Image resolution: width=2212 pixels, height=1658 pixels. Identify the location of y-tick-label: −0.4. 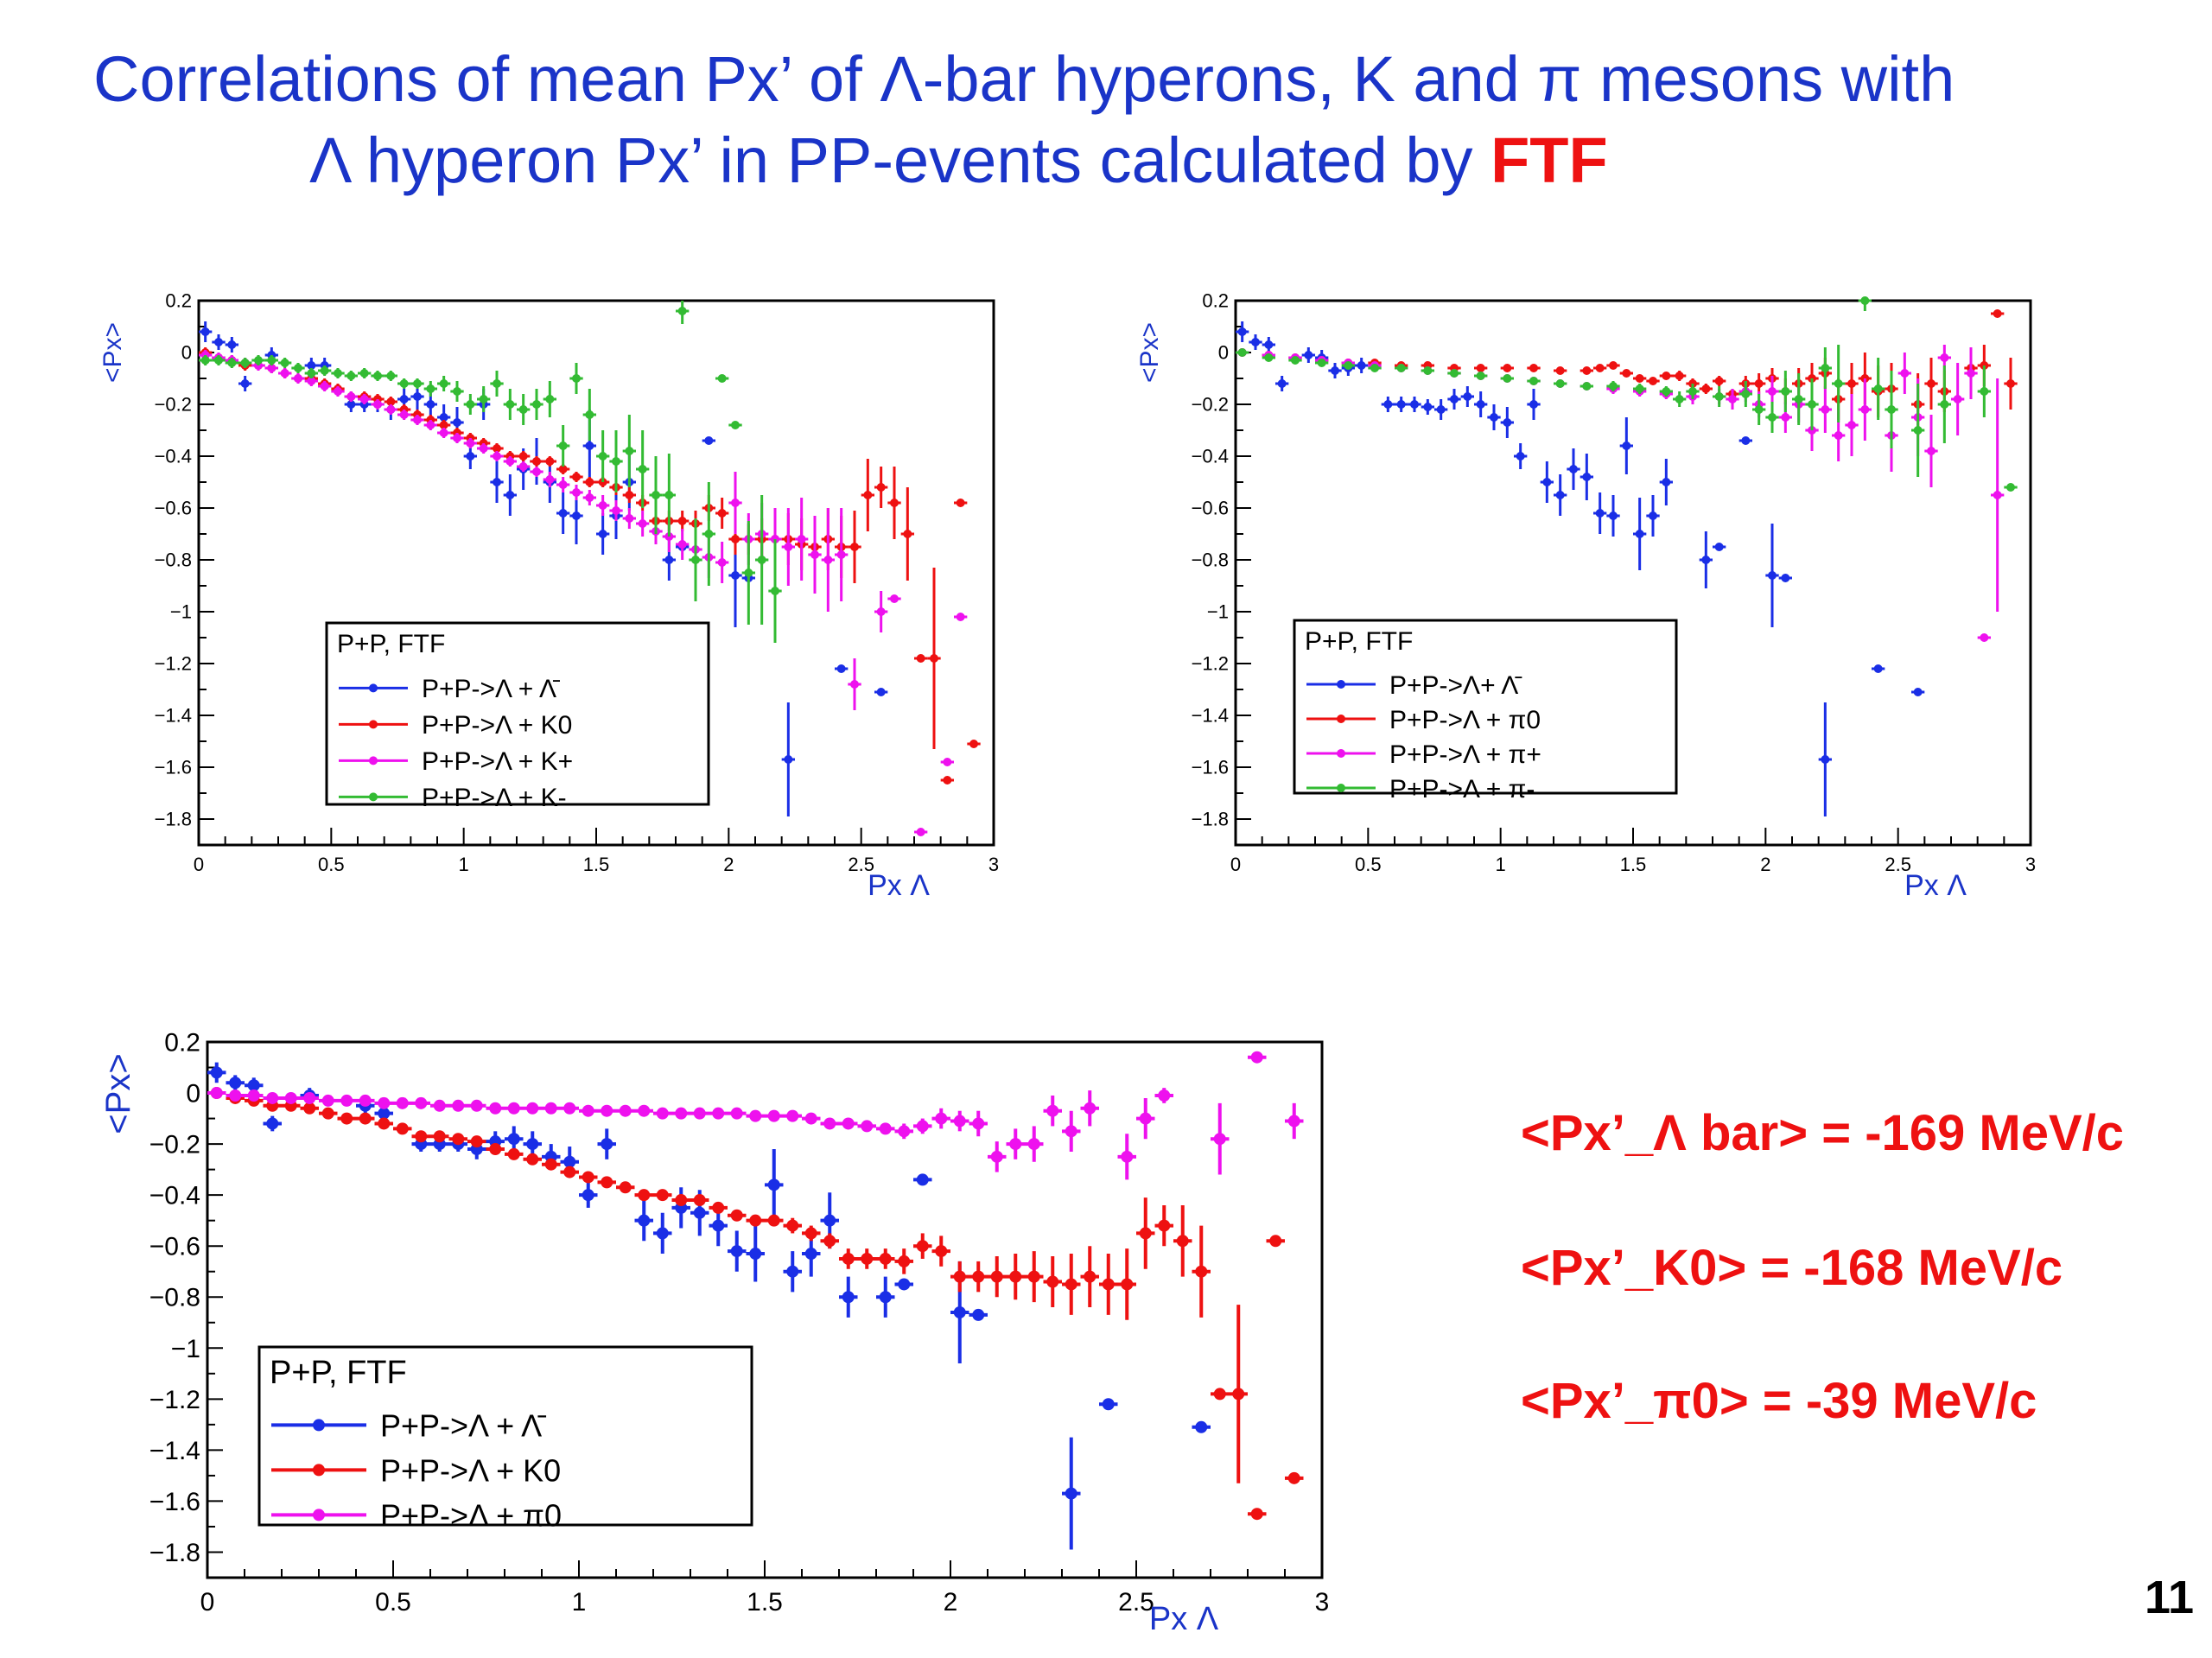
(1210, 456).